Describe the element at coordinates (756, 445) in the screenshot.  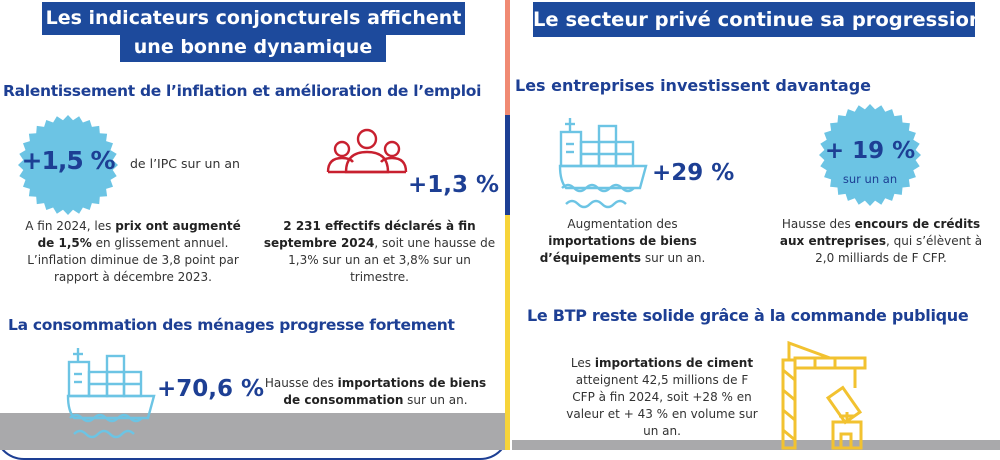
I see `right-grey-band` at that location.